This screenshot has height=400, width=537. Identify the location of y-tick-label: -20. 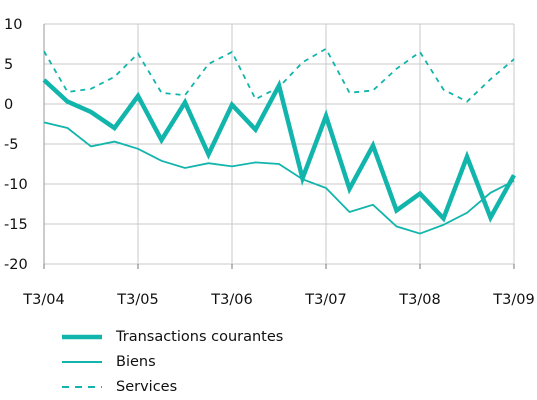
(16, 265).